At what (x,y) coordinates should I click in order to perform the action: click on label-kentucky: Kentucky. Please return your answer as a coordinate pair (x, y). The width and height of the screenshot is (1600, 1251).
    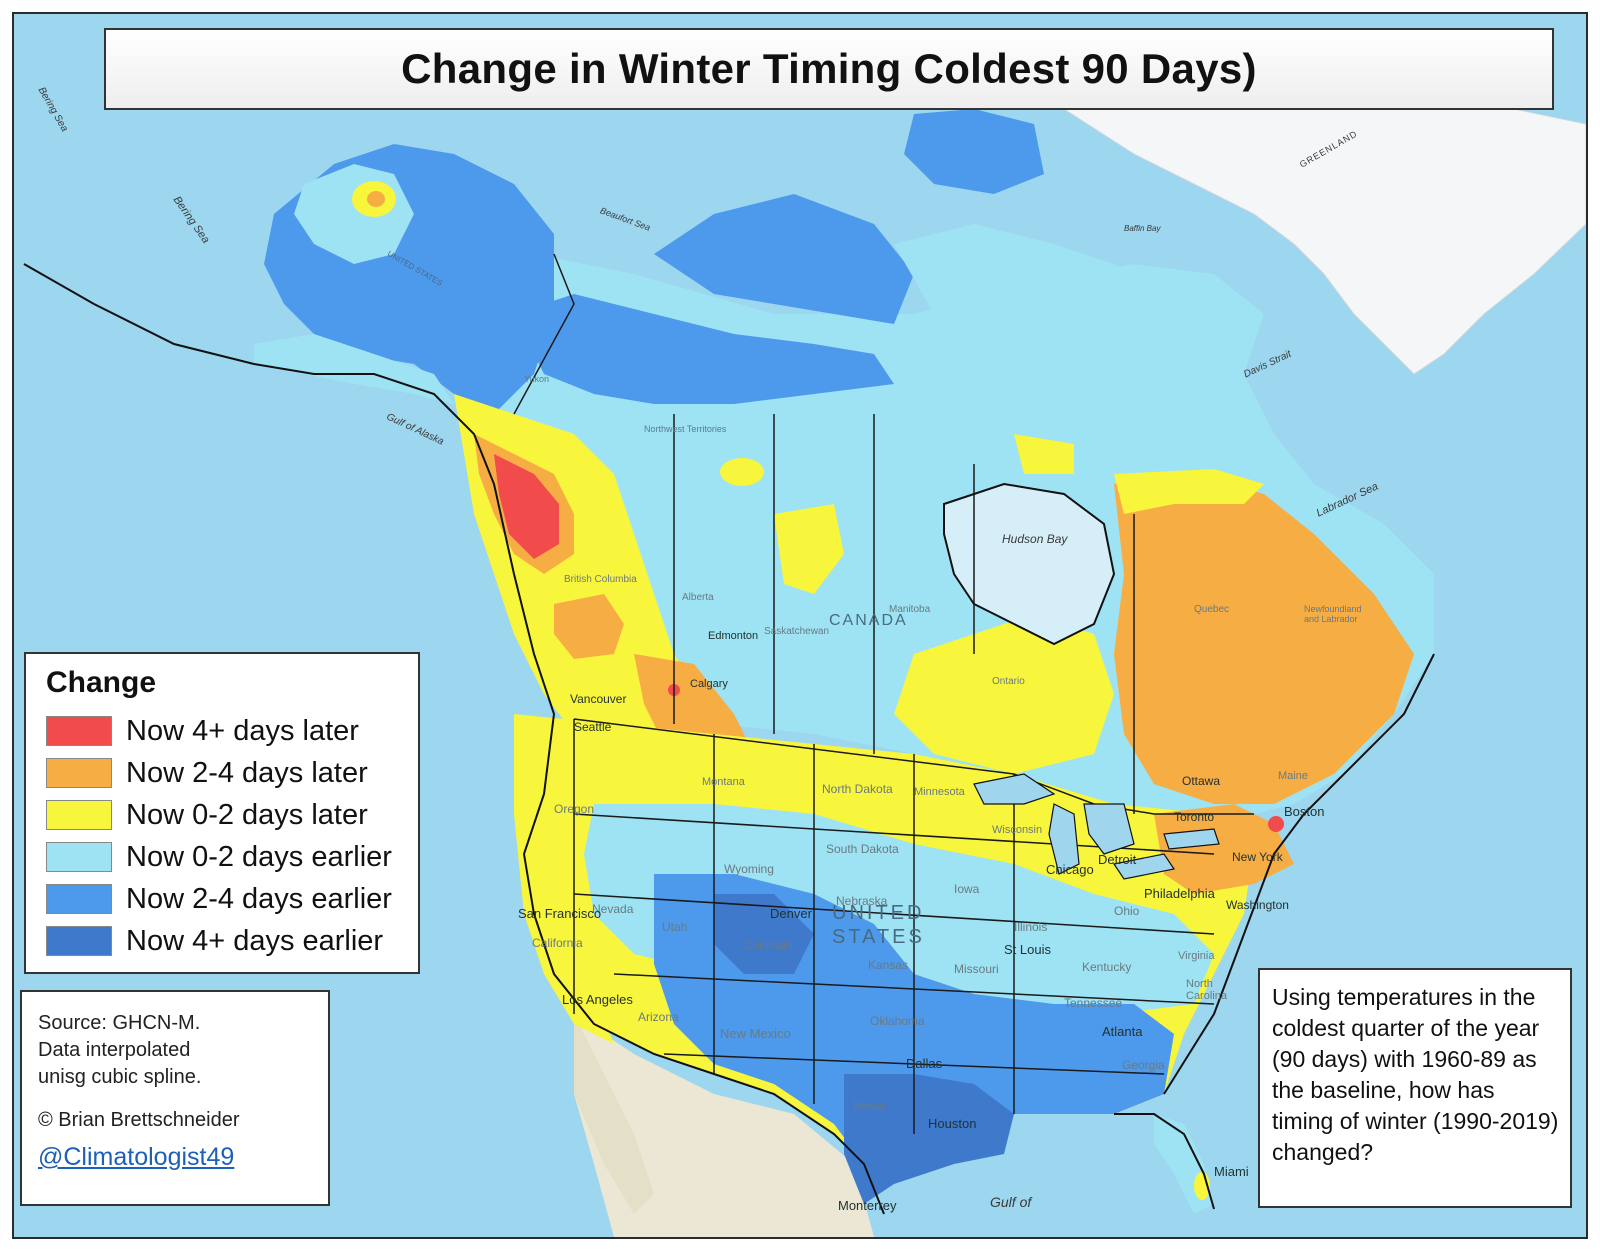
    Looking at the image, I should click on (1107, 967).